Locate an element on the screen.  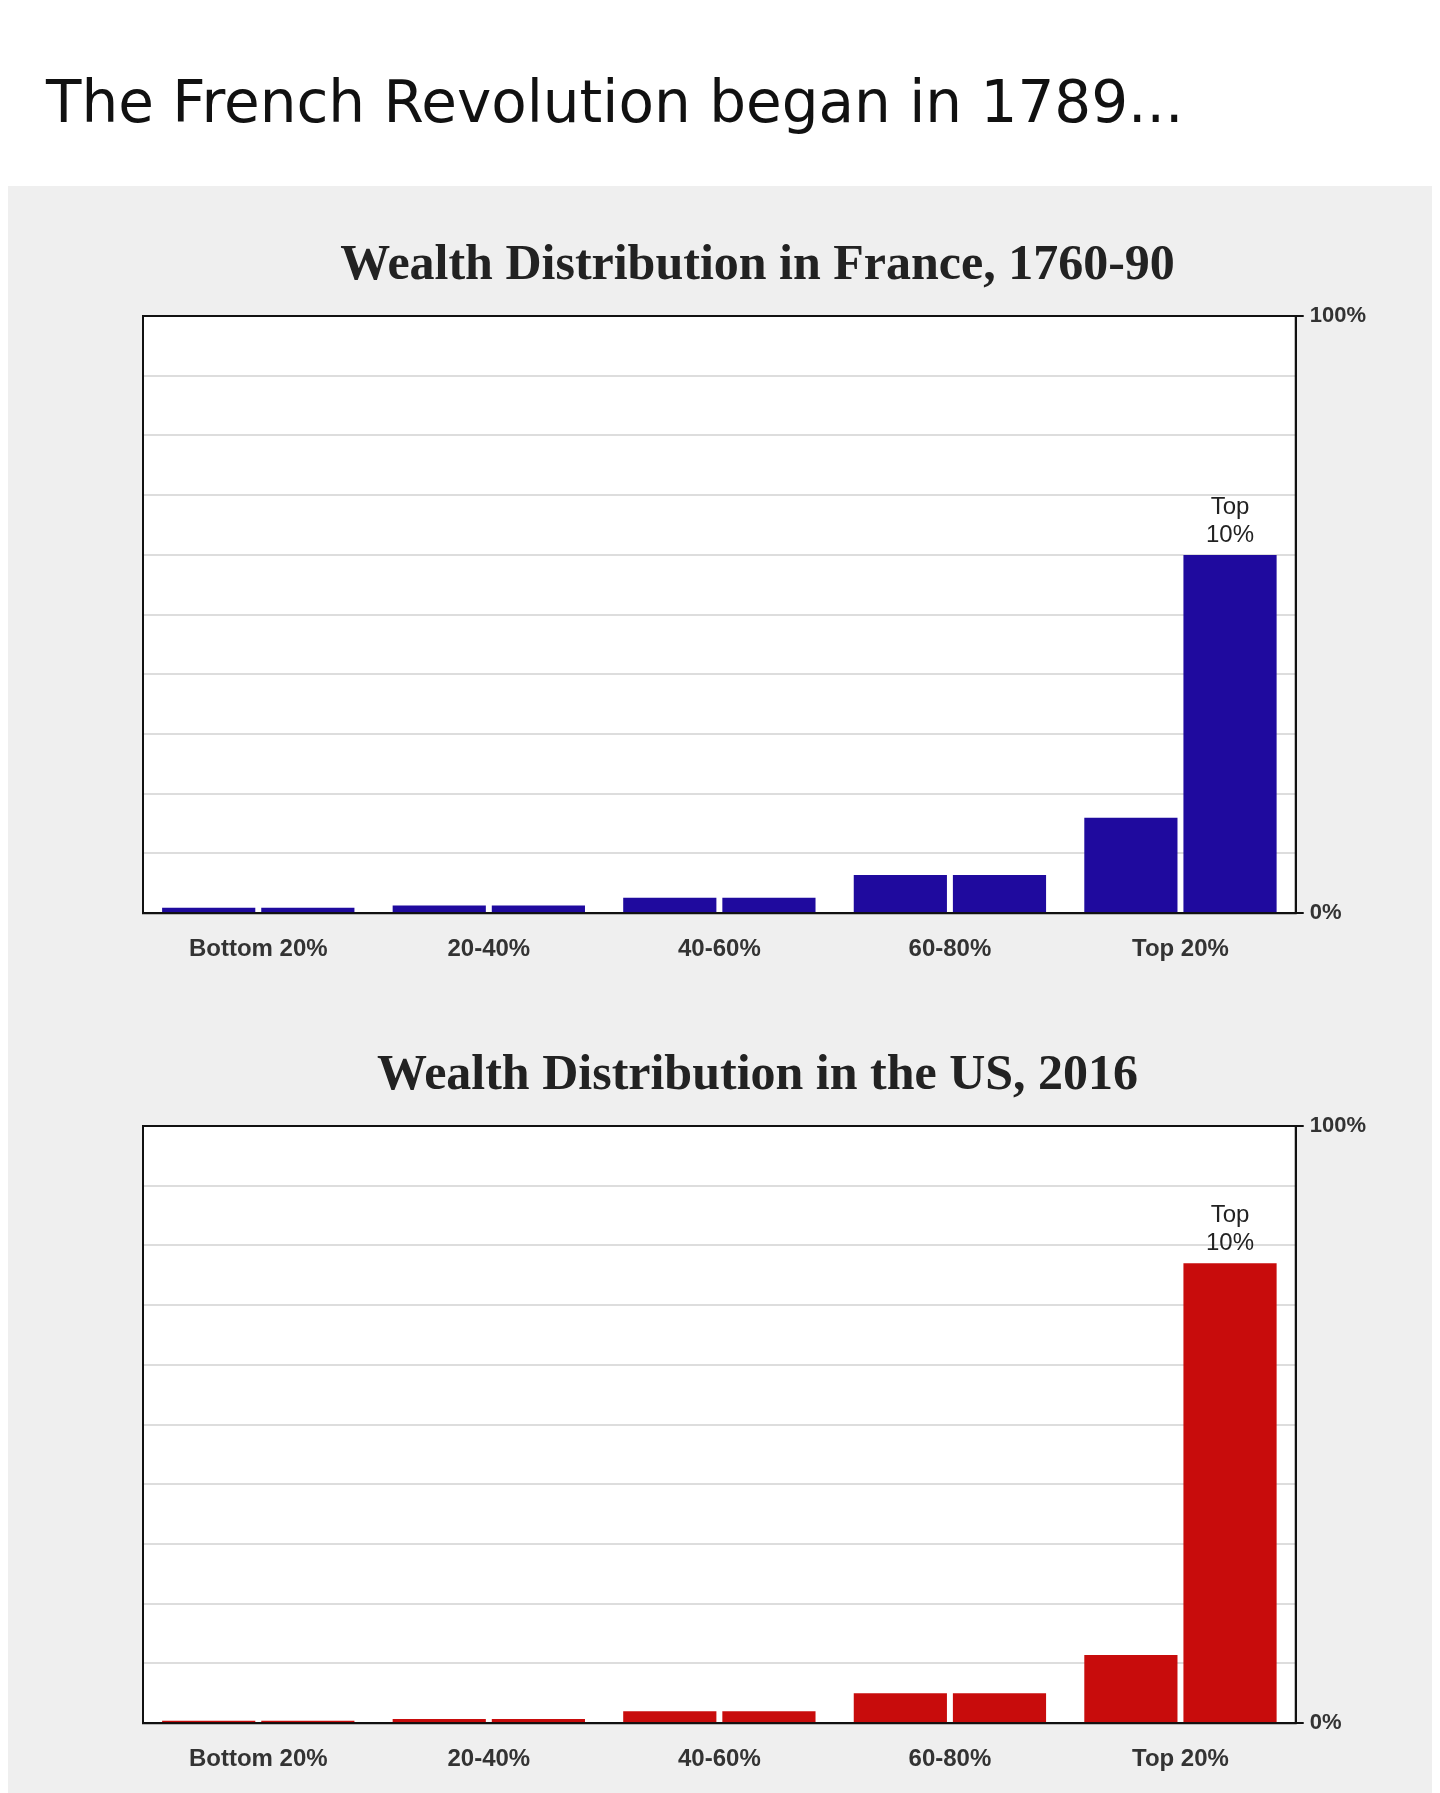
chart-title: Wealth Distribution in the US, 2016 is located at coordinates (757, 1071).